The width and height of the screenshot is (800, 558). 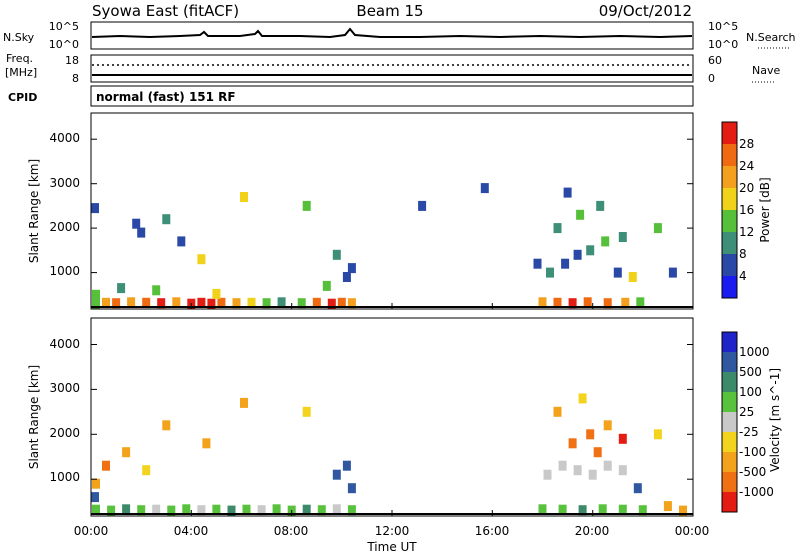 I want to click on velocity-colorbar-frame, so click(x=729, y=422).